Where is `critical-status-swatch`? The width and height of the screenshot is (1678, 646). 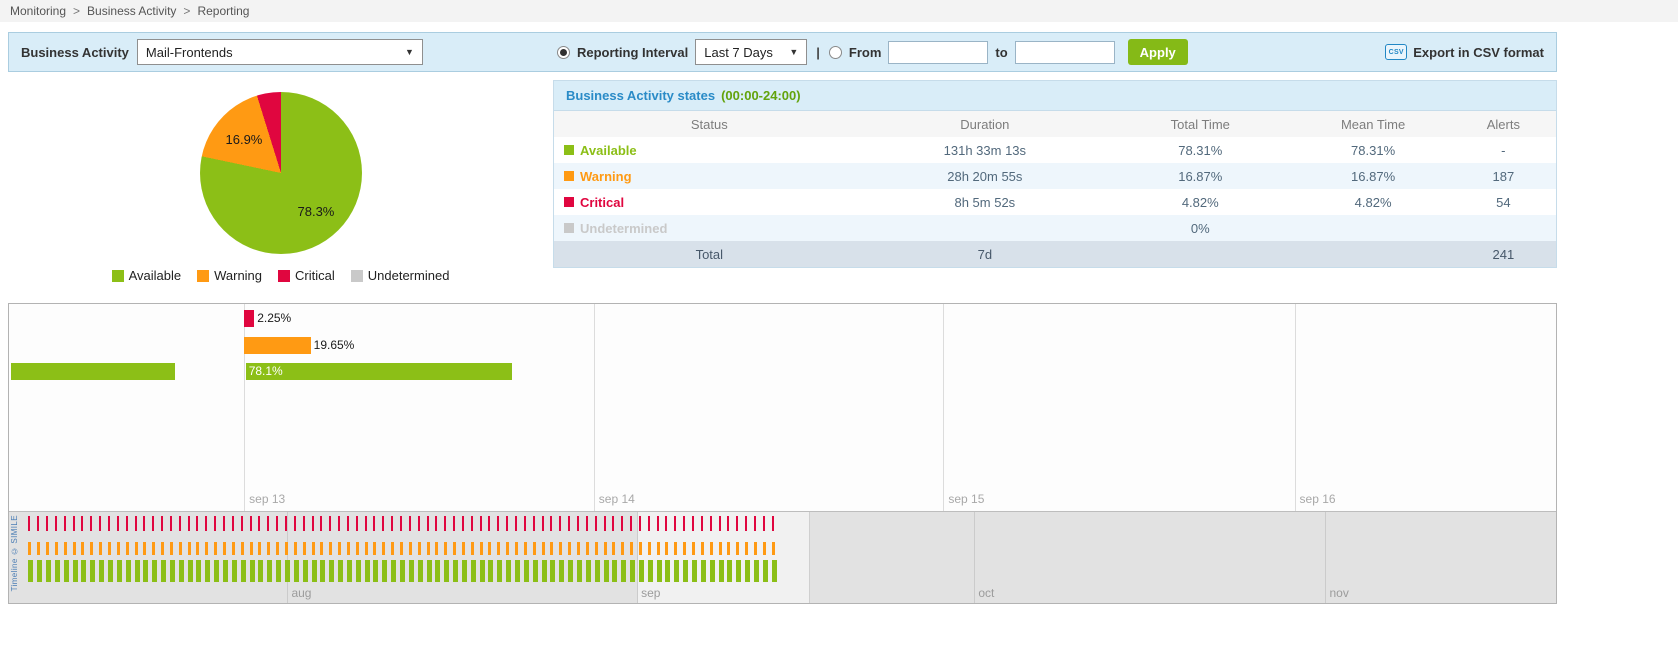 critical-status-swatch is located at coordinates (569, 202).